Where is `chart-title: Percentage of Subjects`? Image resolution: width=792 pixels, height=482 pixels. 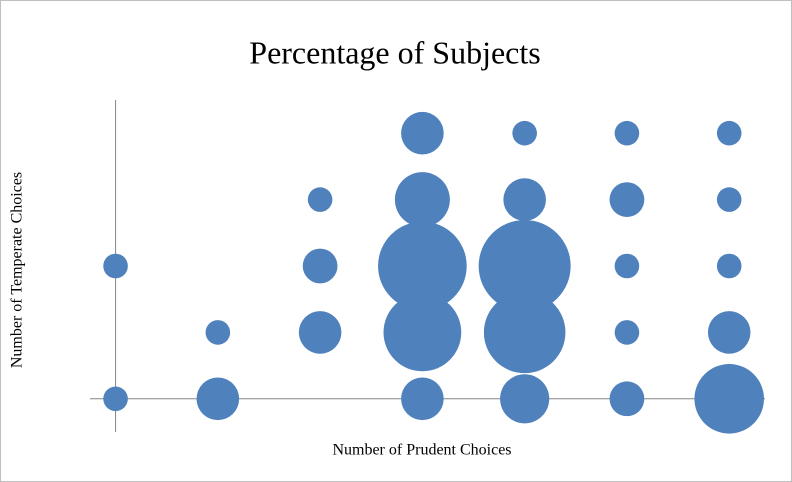
chart-title: Percentage of Subjects is located at coordinates (394, 52).